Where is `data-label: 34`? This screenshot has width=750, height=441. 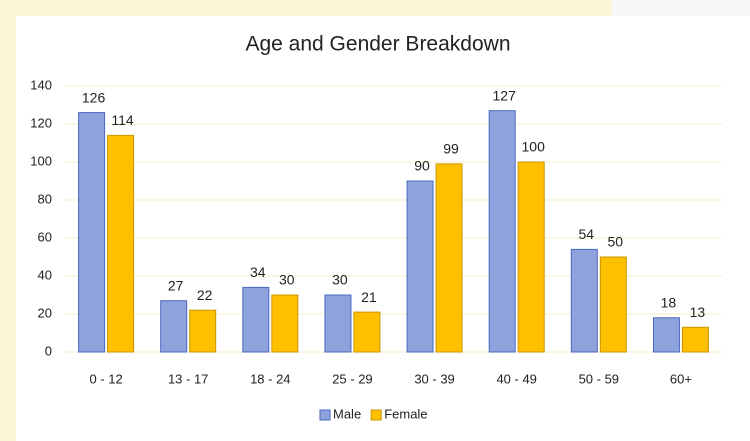 data-label: 34 is located at coordinates (258, 272).